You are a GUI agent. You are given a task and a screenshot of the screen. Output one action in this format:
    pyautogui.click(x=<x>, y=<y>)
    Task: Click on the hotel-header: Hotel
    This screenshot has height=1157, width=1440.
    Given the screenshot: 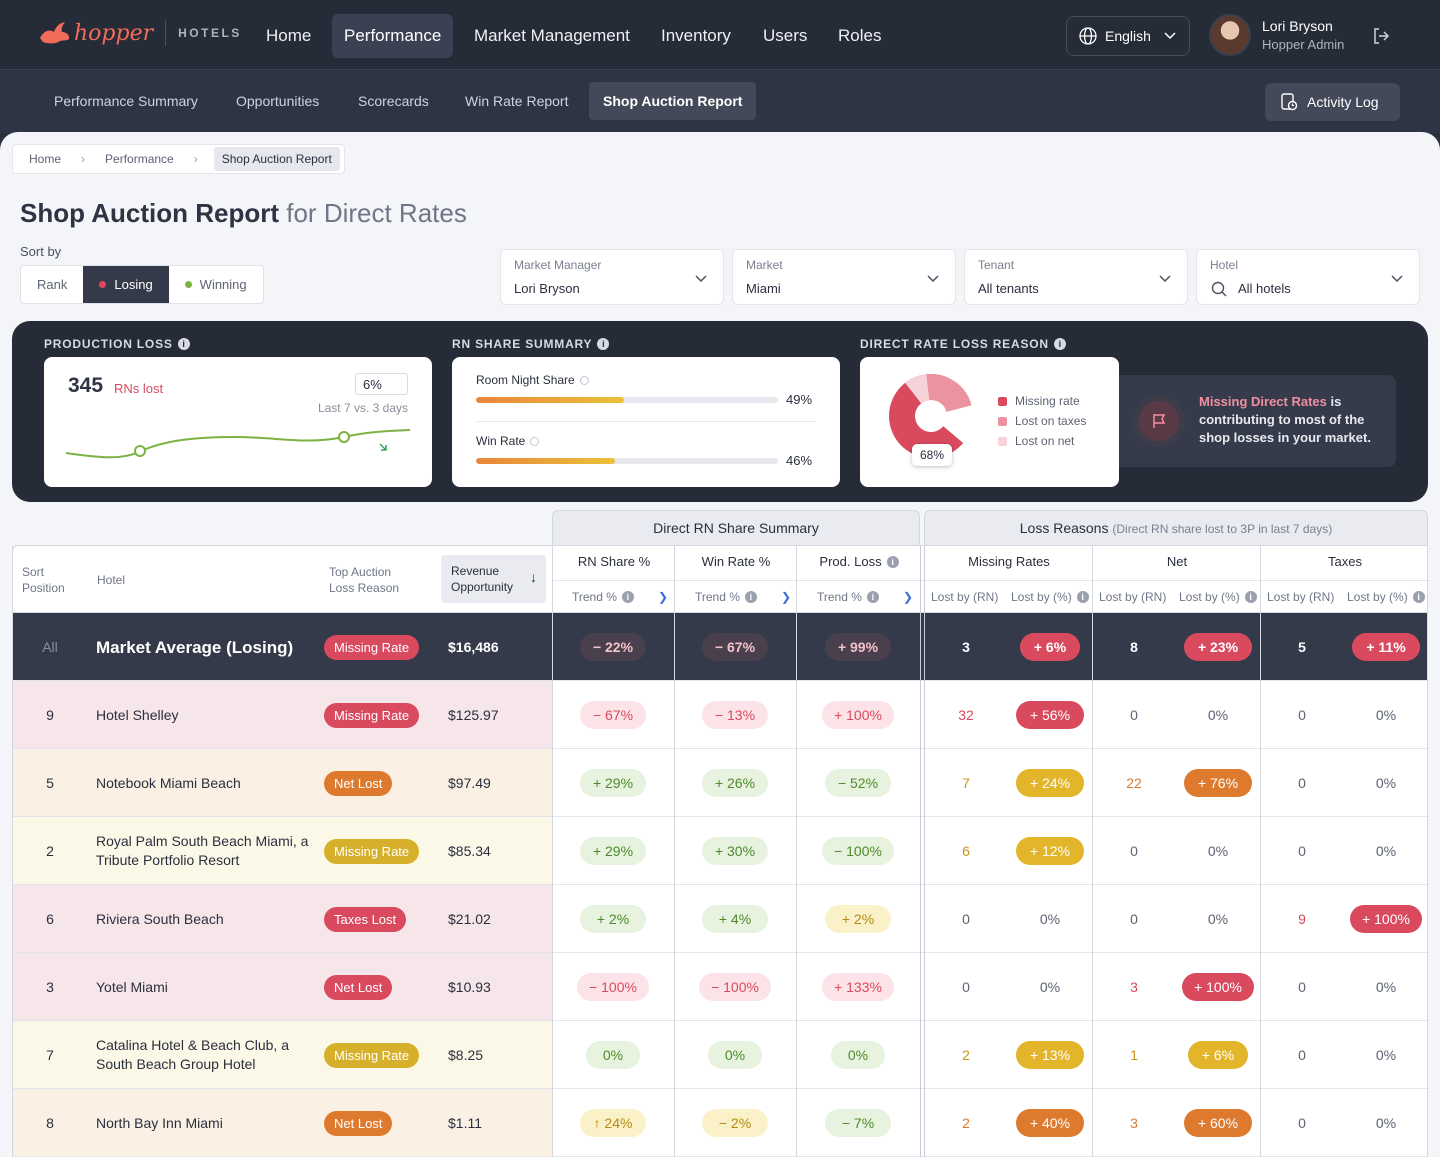 What is the action you would take?
    pyautogui.click(x=111, y=580)
    